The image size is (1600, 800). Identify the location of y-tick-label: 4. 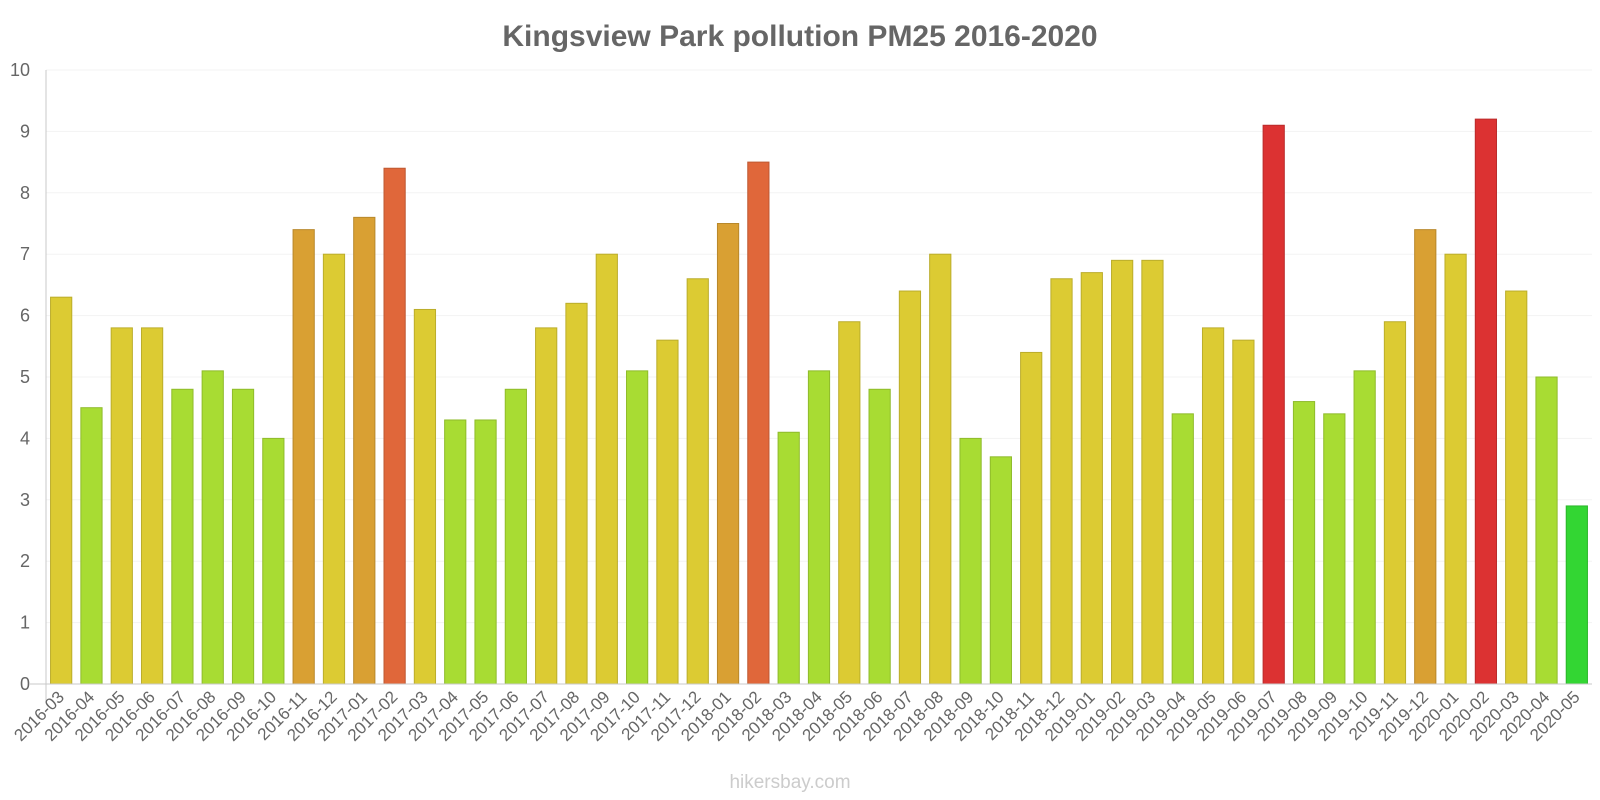
(25, 438).